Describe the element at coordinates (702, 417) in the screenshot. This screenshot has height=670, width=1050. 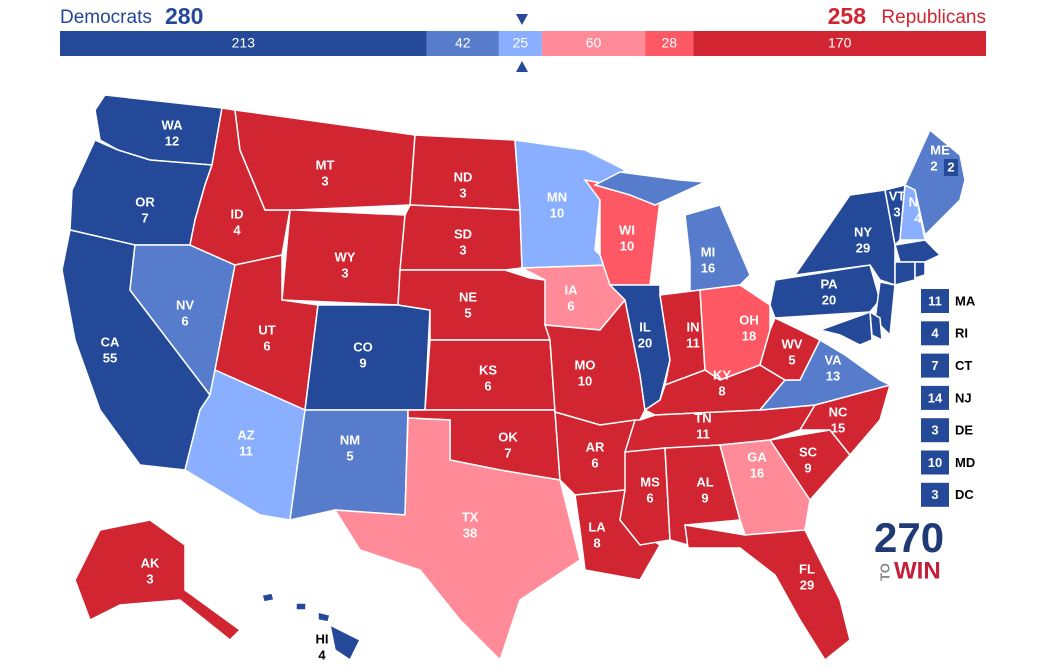
I see `state-abbr: TN` at that location.